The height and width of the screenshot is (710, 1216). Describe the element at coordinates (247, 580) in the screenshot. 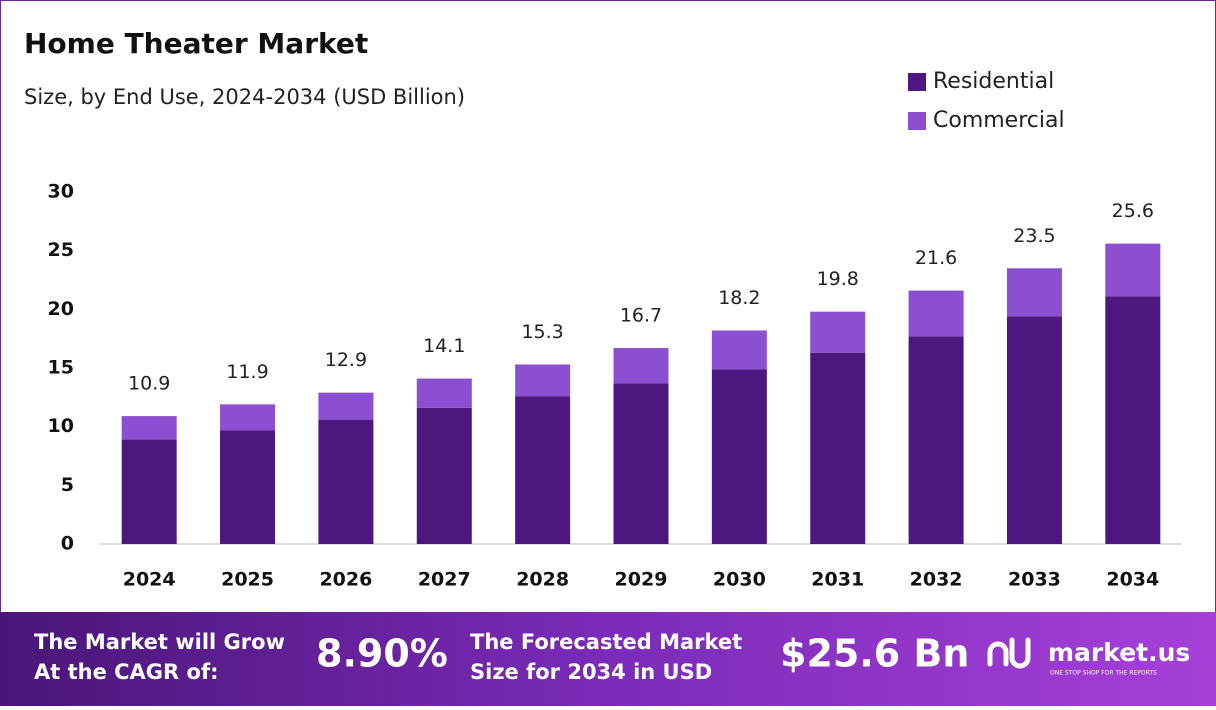

I see `x-tick-label: 2025` at that location.